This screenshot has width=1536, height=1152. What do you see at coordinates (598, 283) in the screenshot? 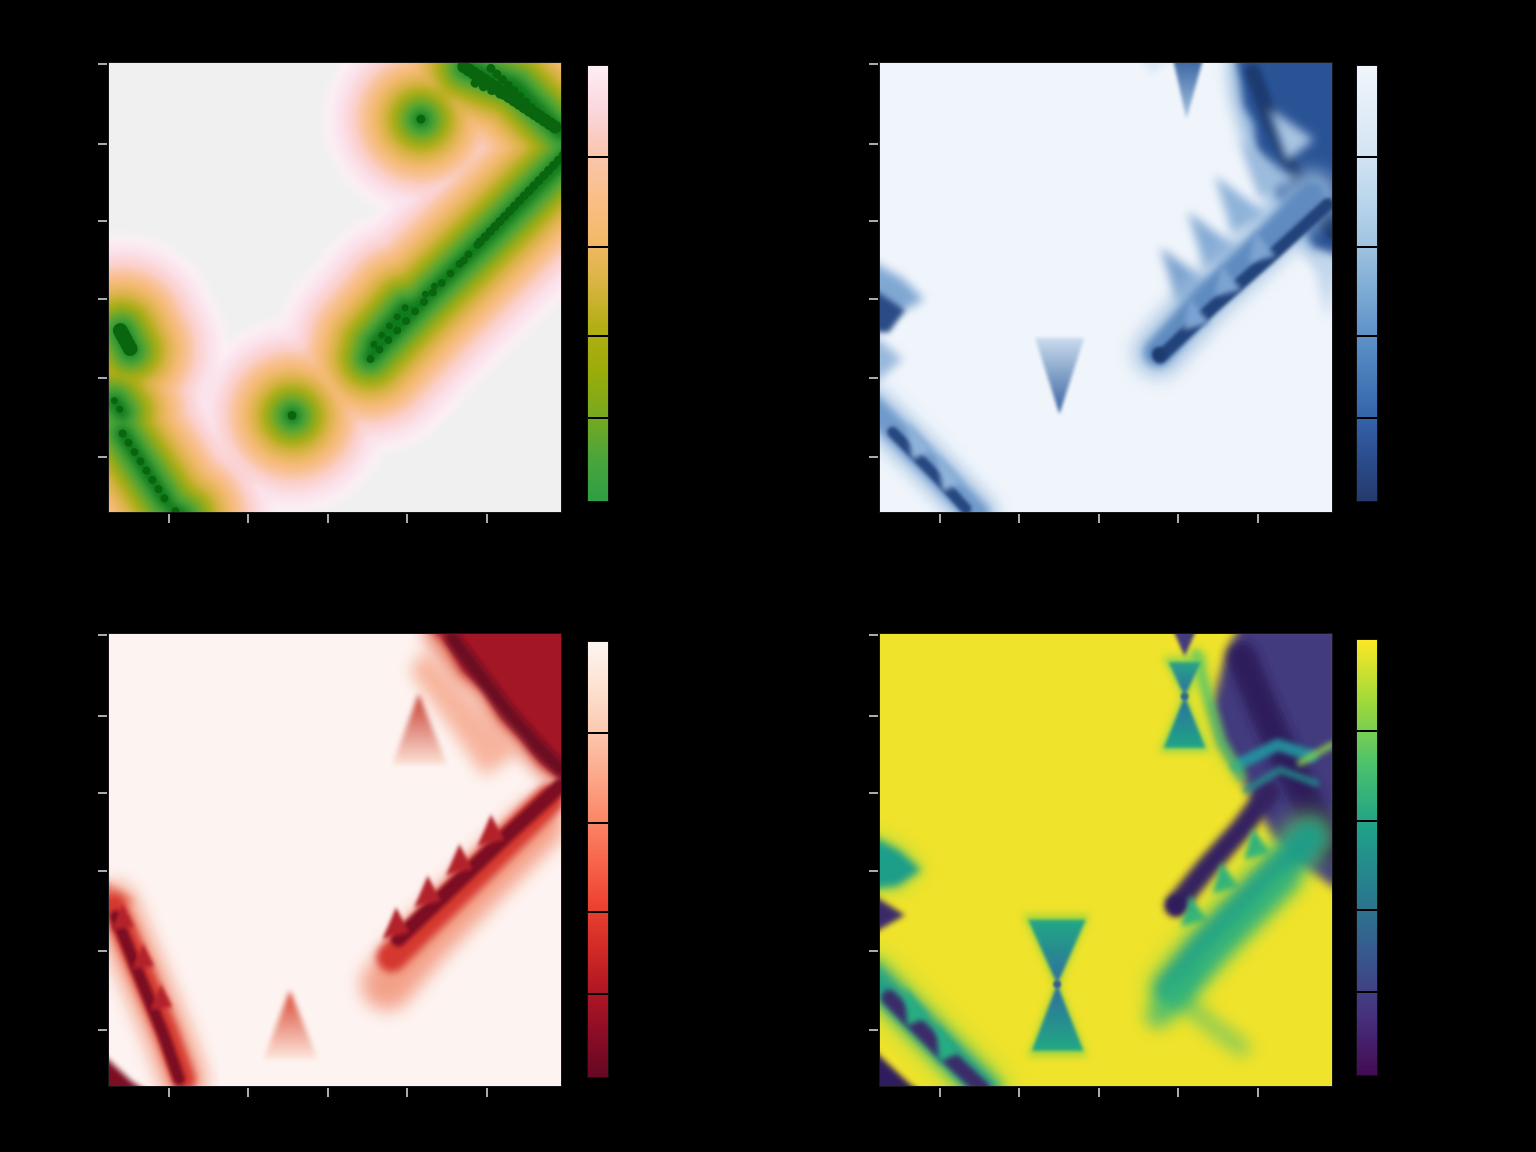
I see `colorbar-distance-field` at bounding box center [598, 283].